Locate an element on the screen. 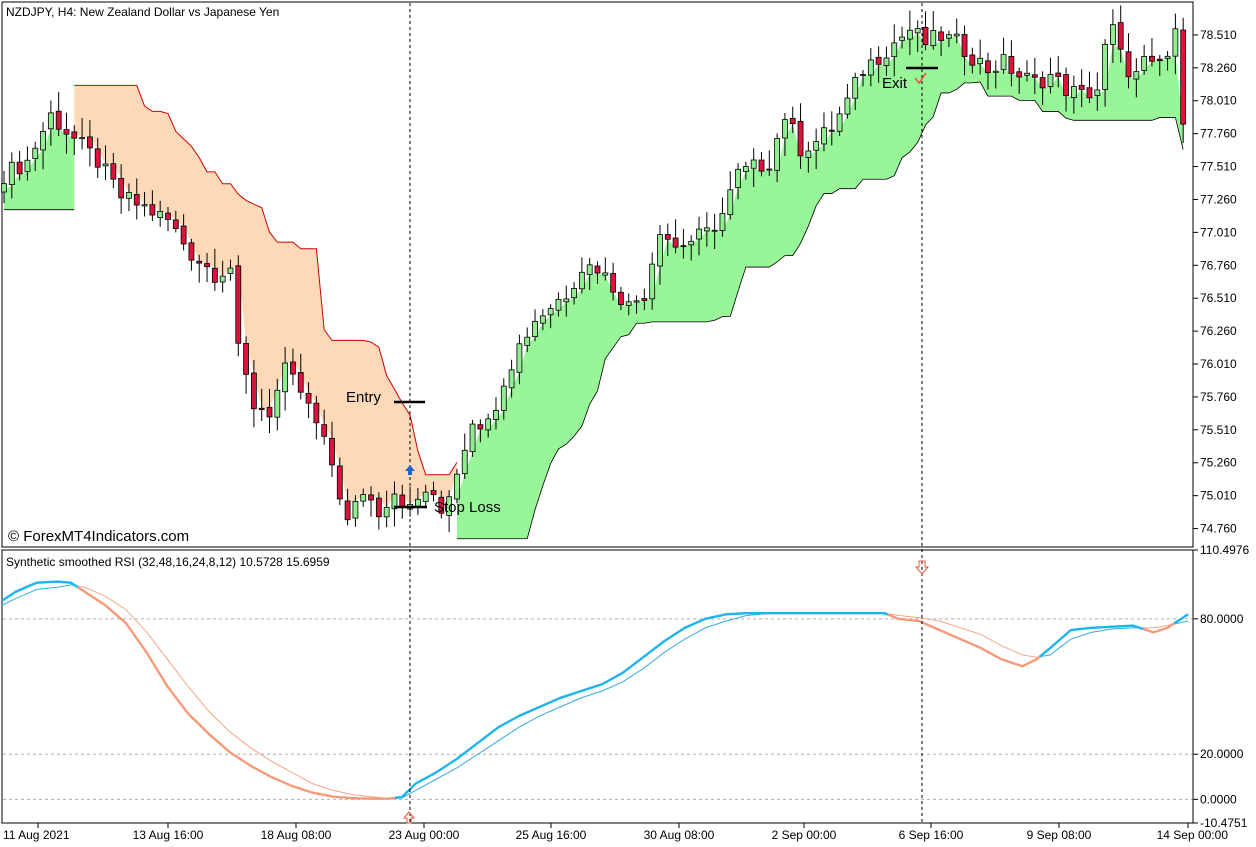 The height and width of the screenshot is (847, 1256). price-tick-label: 75.760 is located at coordinates (1218, 397).